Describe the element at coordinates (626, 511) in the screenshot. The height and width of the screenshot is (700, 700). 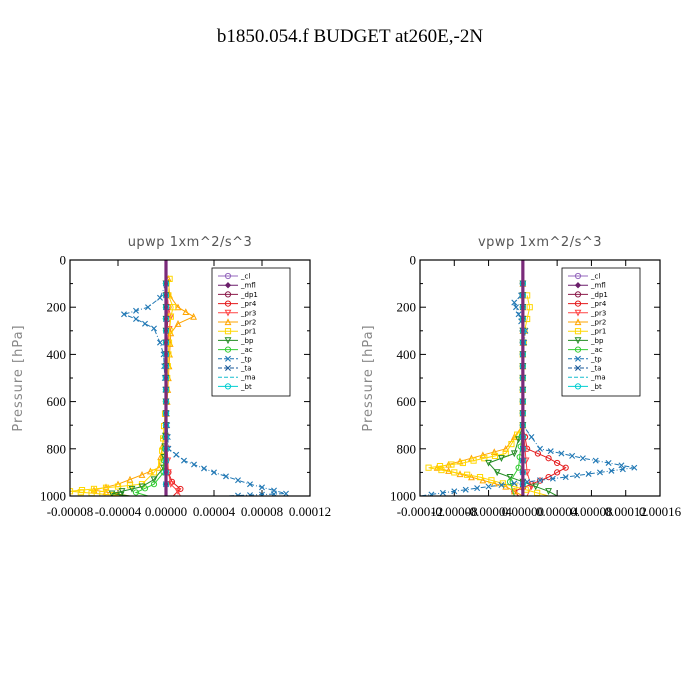
I see `x-tick-label: 0.00012` at that location.